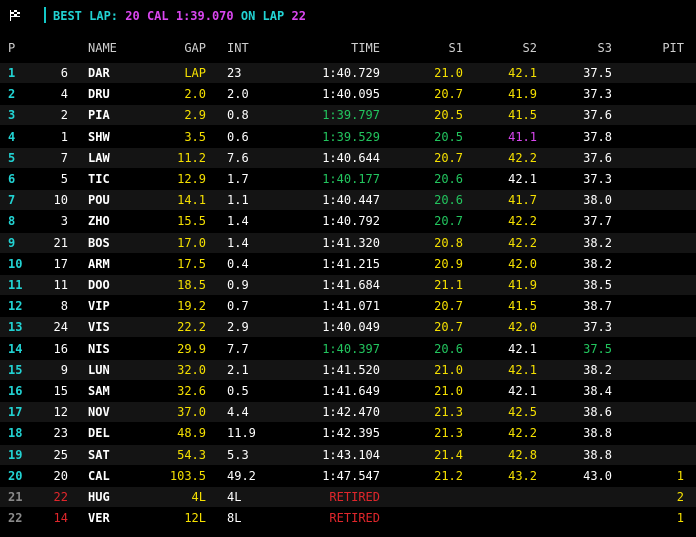 Image resolution: width=696 pixels, height=537 pixels. I want to click on car-number-cell: 25, so click(60, 454).